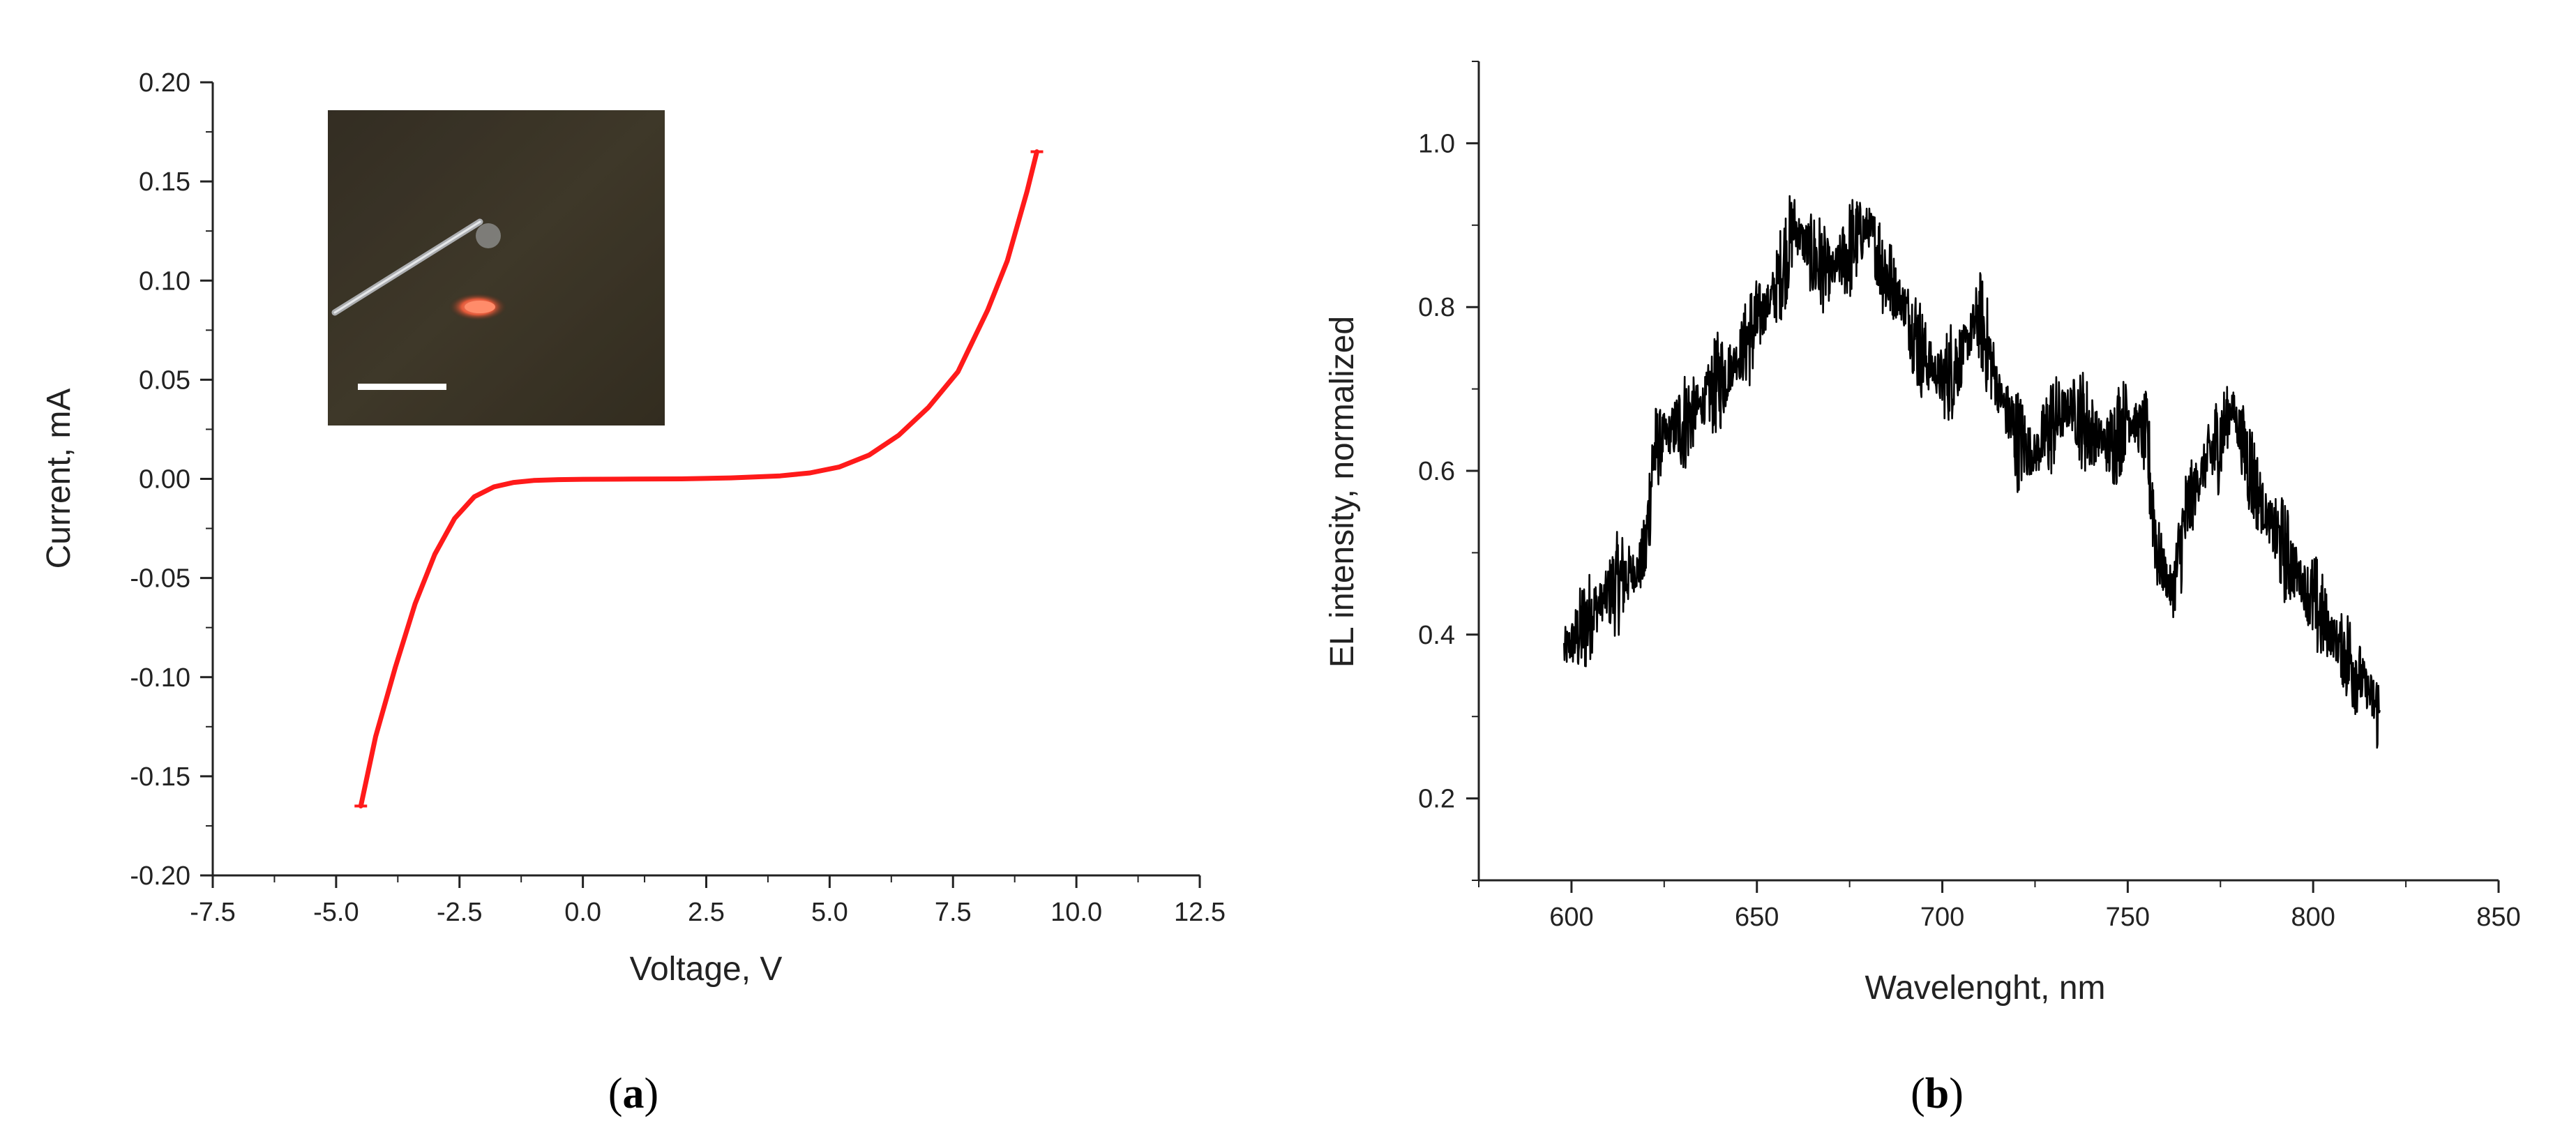 This screenshot has height=1137, width=2576. I want to click on panel-label-a: (a), so click(633, 1093).